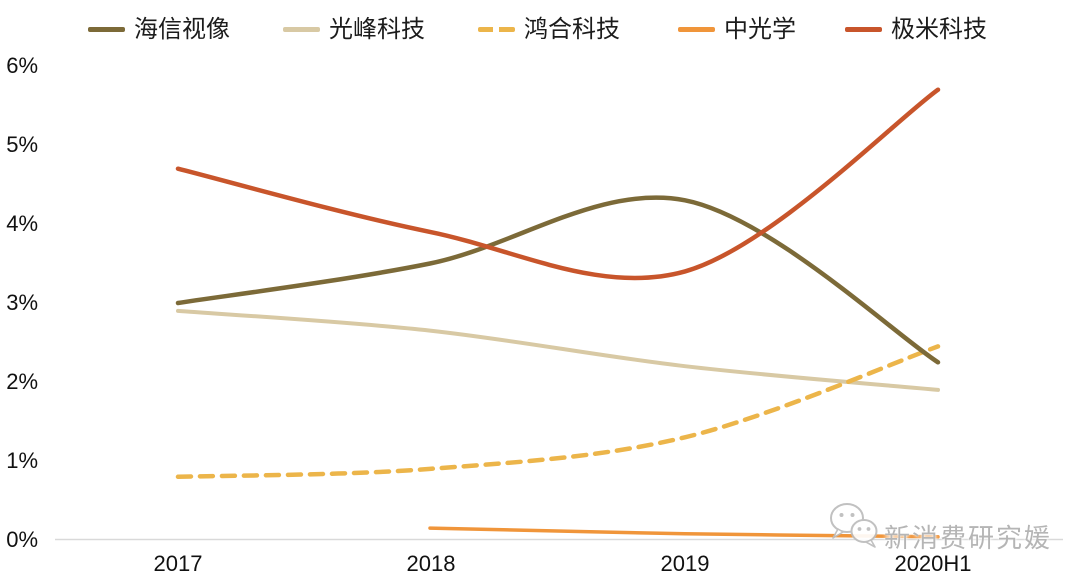  I want to click on y-tick-label: 6%, so click(22, 65).